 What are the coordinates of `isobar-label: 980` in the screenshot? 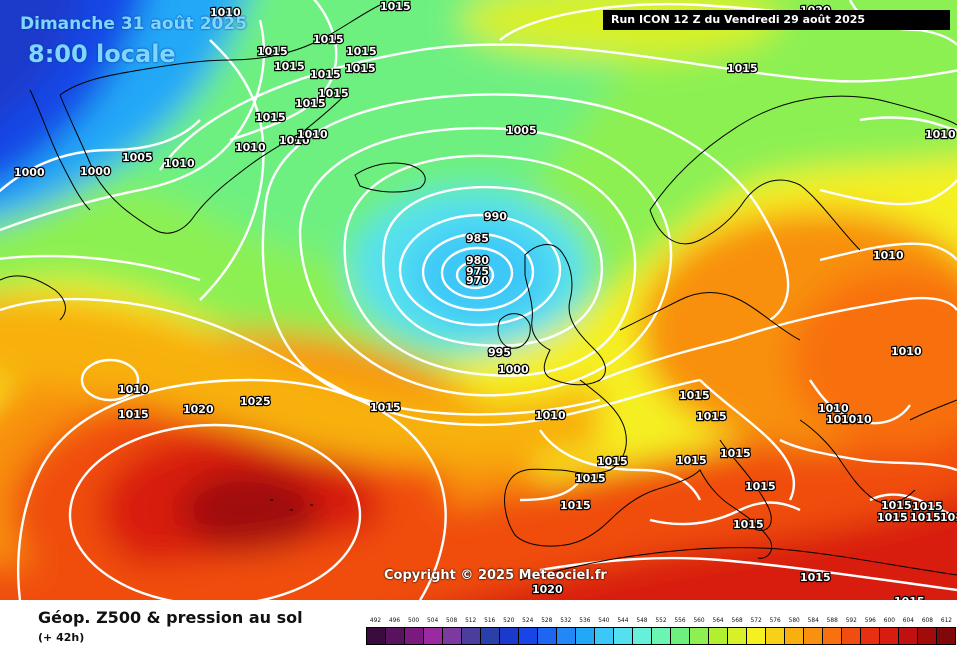 It's located at (477, 260).